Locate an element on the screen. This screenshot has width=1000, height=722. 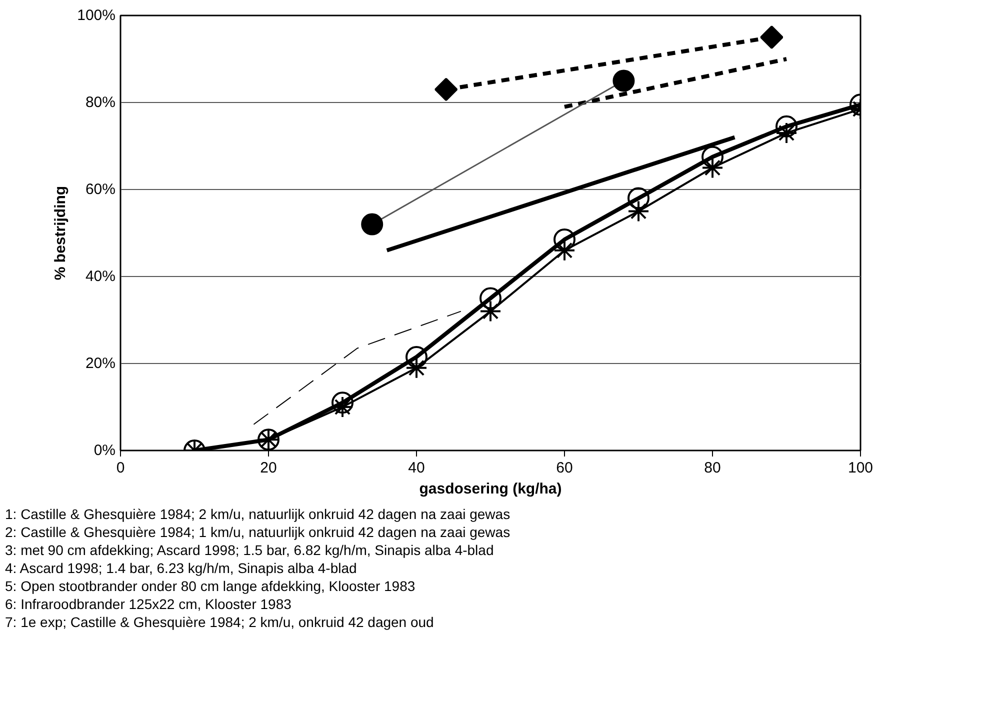
text: 1: Castille & Ghesquière 1984; 2 km/u, natuurlijk onkruid 42 dagen na zaai gewas is located at coordinates (257, 514).